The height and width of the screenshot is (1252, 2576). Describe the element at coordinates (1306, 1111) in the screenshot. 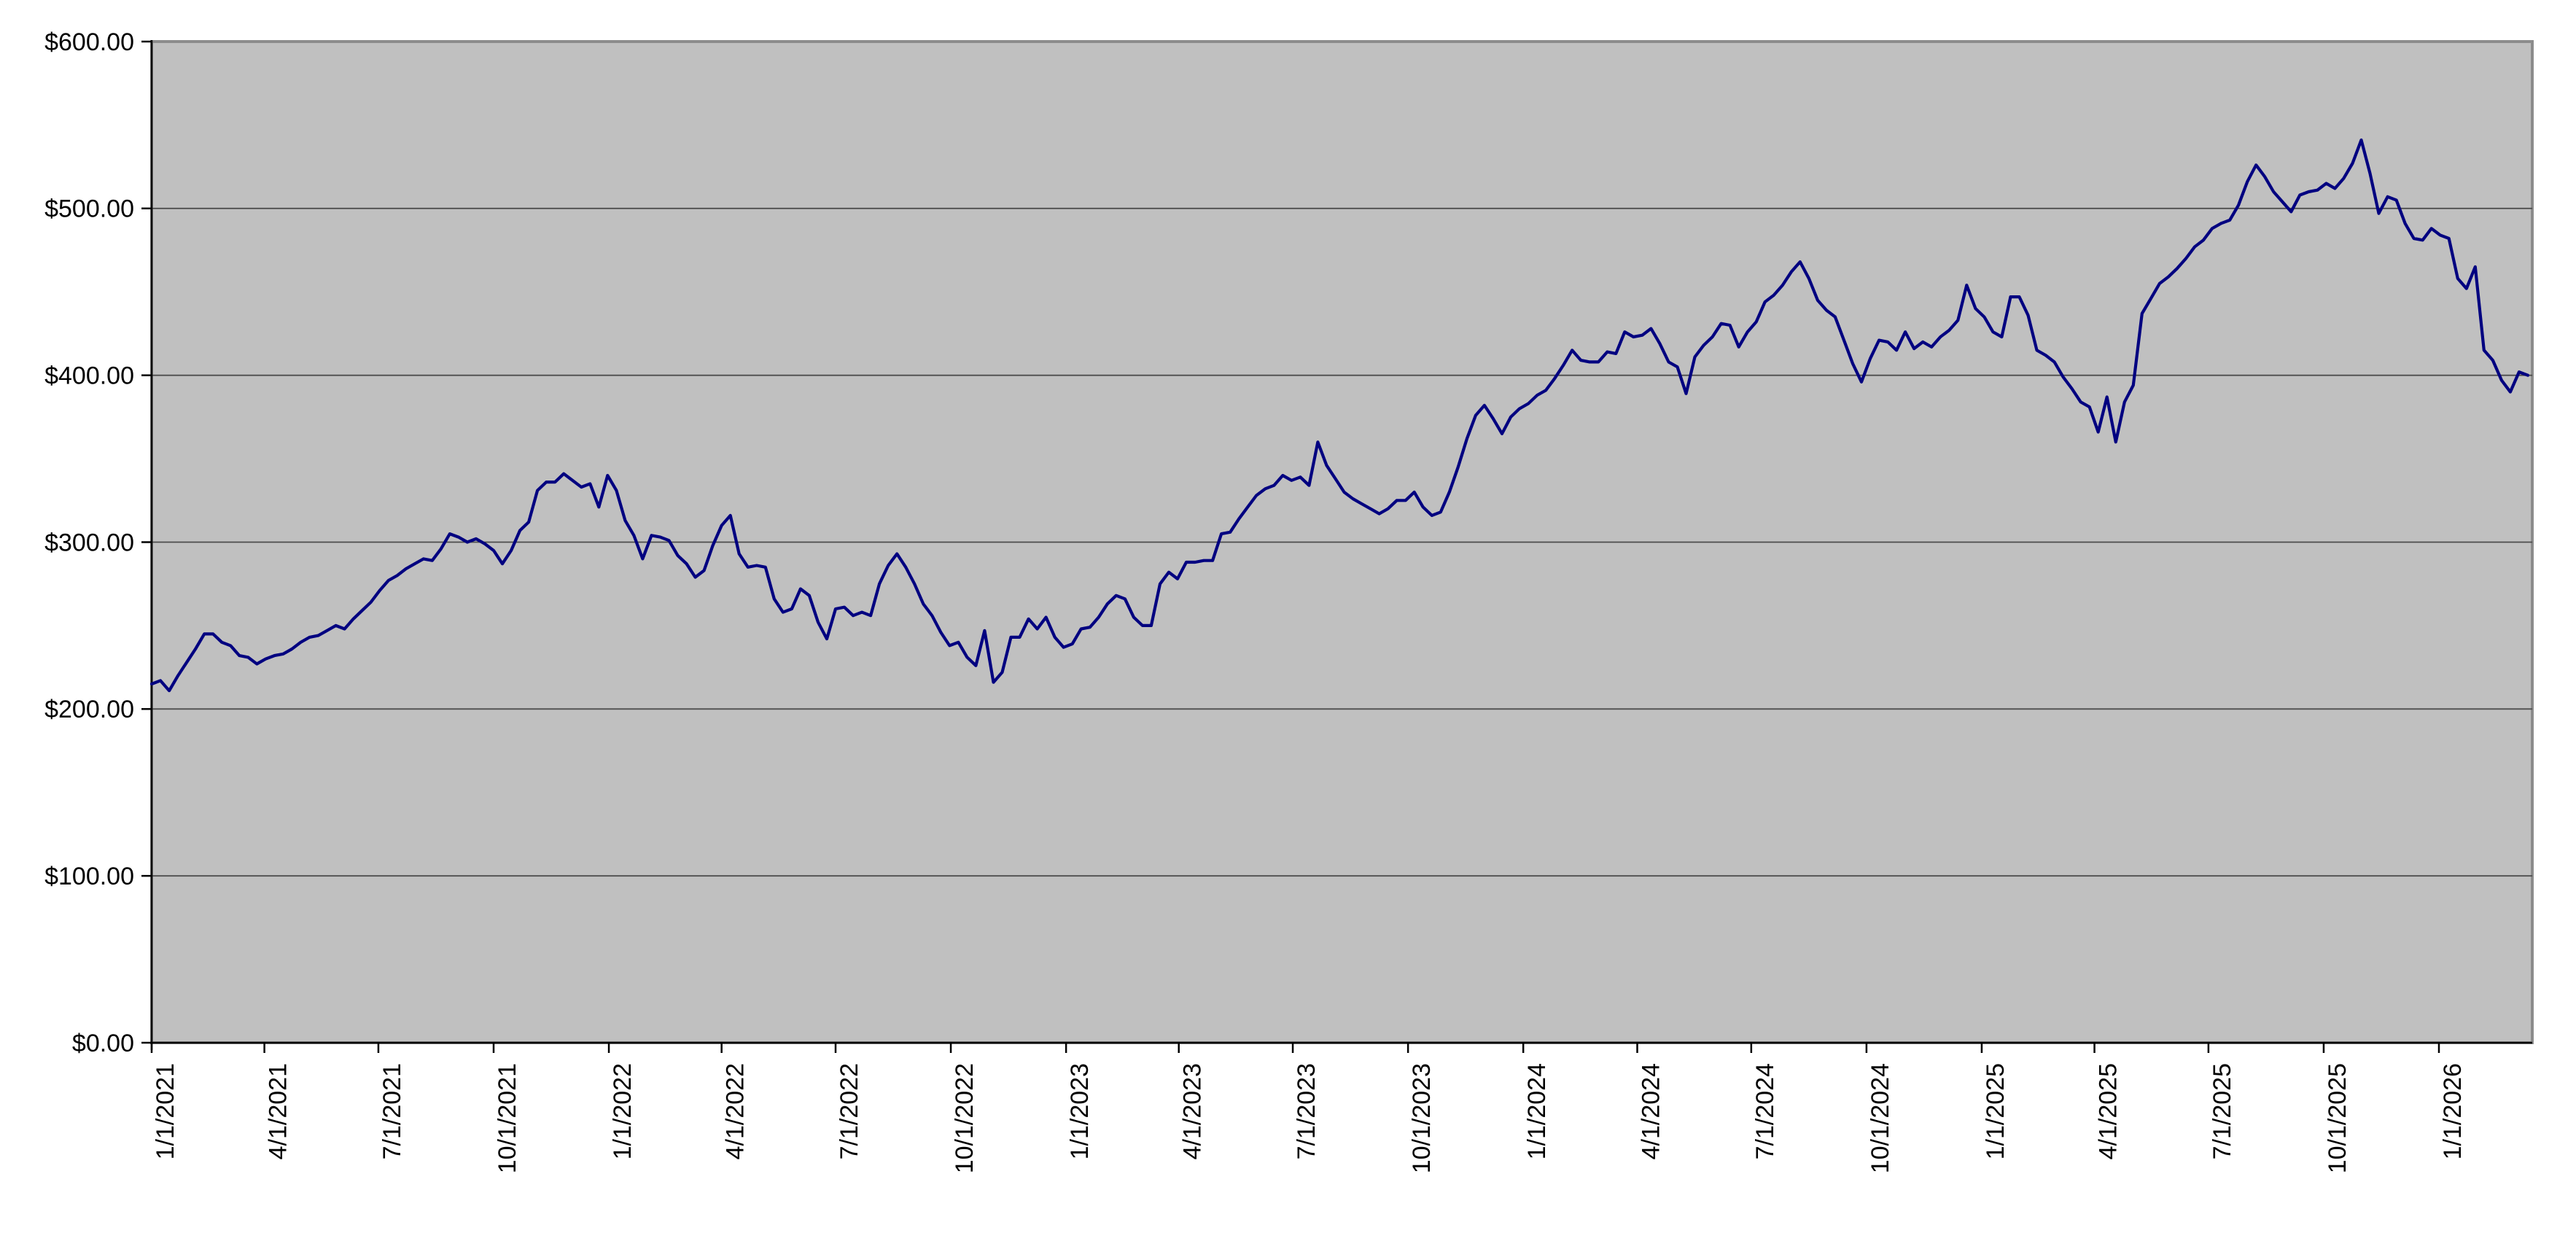

I see `x-axis-label: 7/1/2023` at that location.